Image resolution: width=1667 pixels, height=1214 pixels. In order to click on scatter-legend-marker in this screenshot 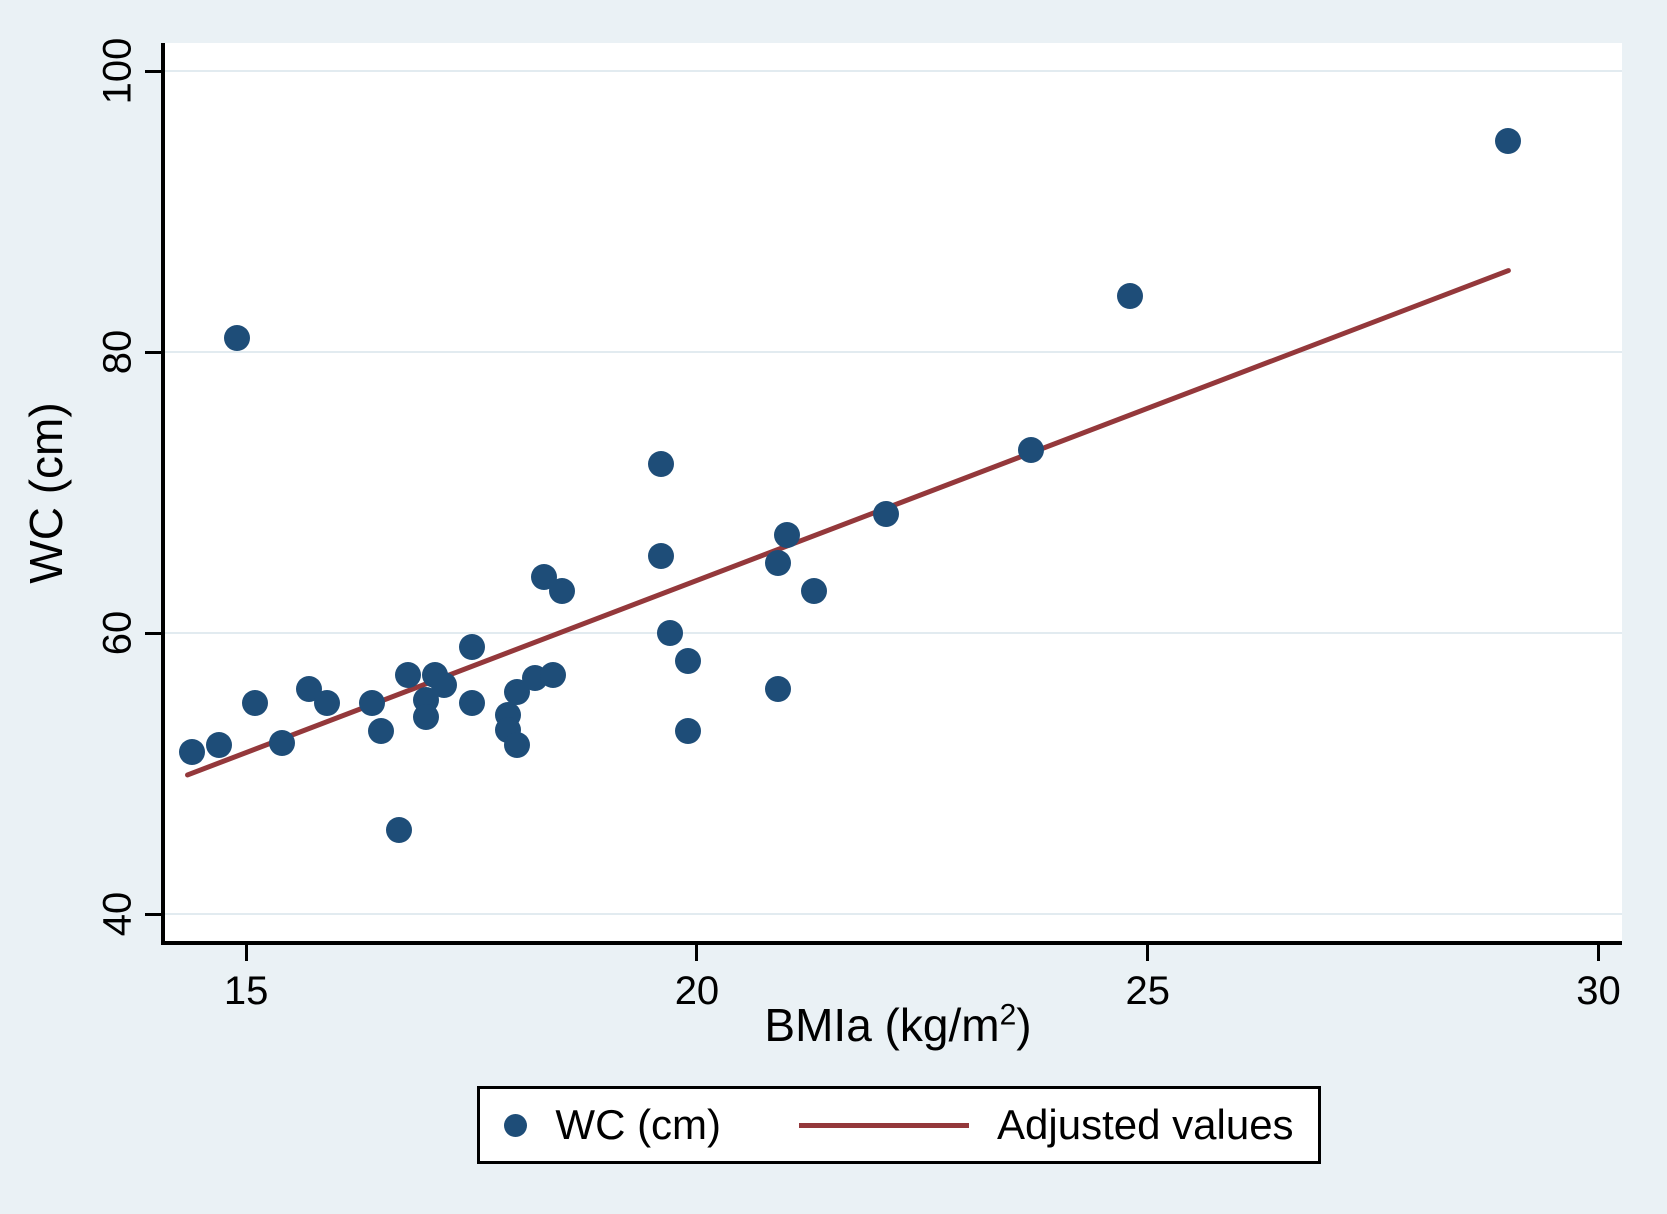, I will do `click(516, 1125)`.